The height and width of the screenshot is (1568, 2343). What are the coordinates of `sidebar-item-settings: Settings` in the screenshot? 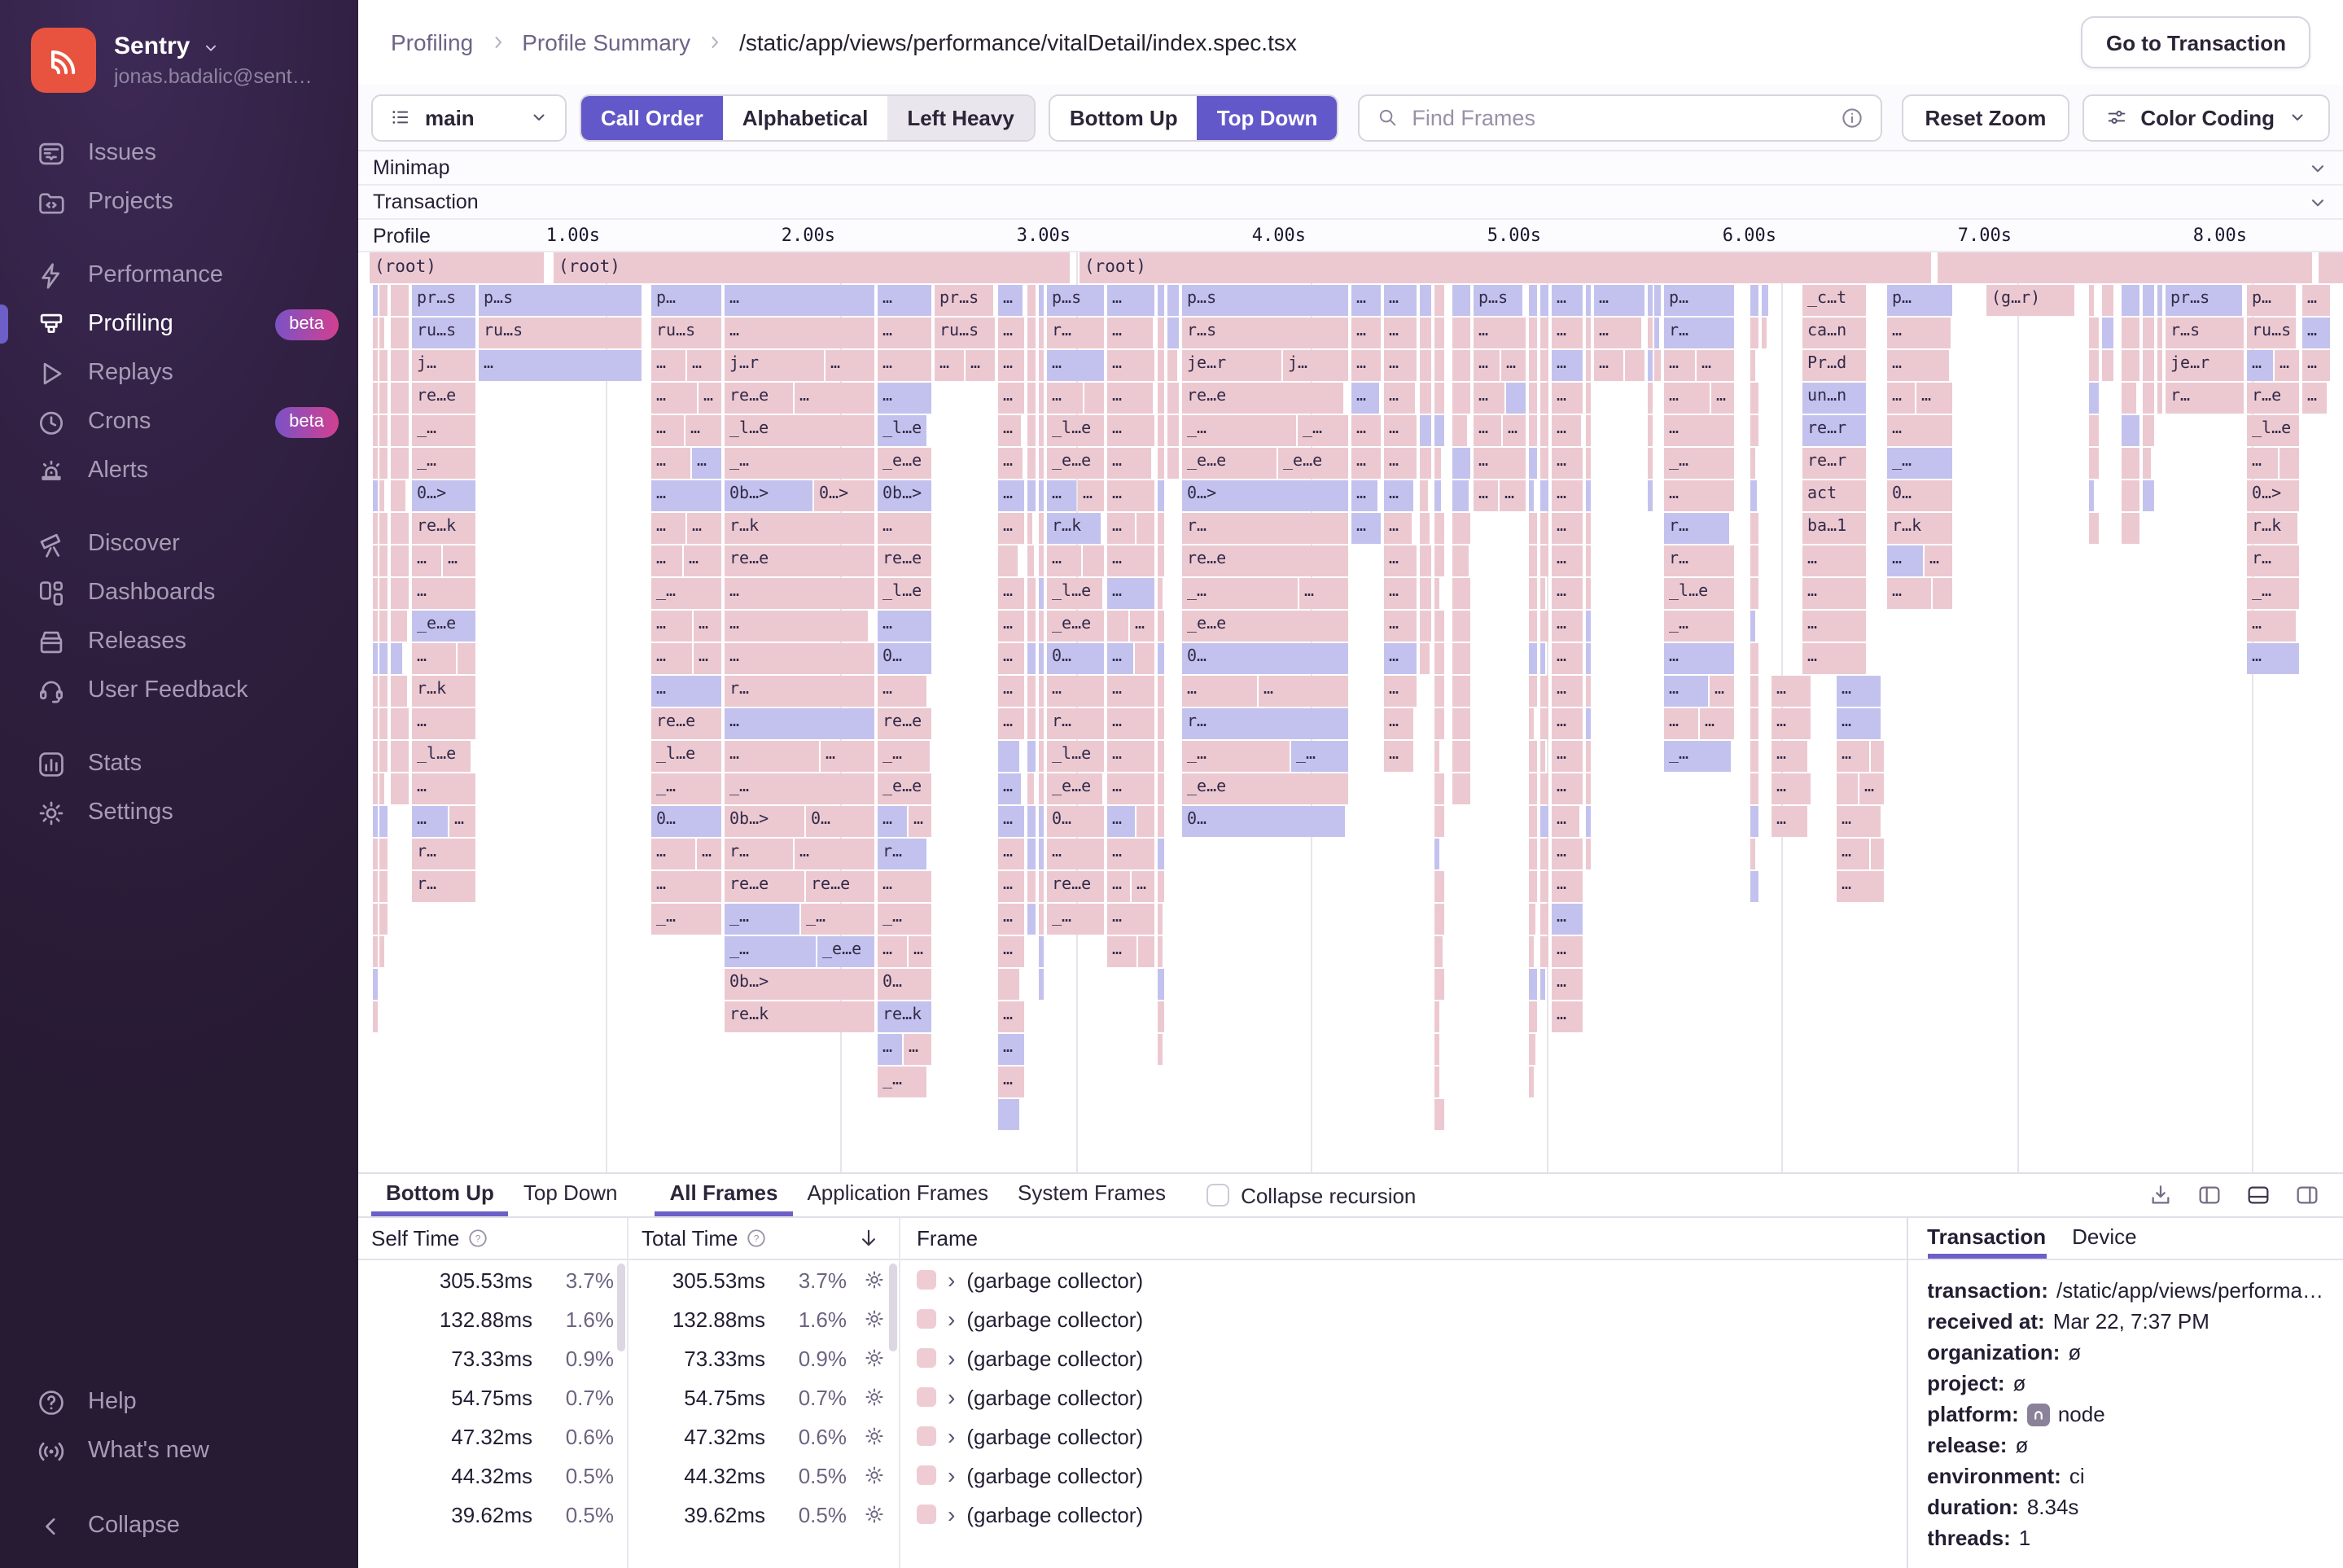 It's located at (179, 813).